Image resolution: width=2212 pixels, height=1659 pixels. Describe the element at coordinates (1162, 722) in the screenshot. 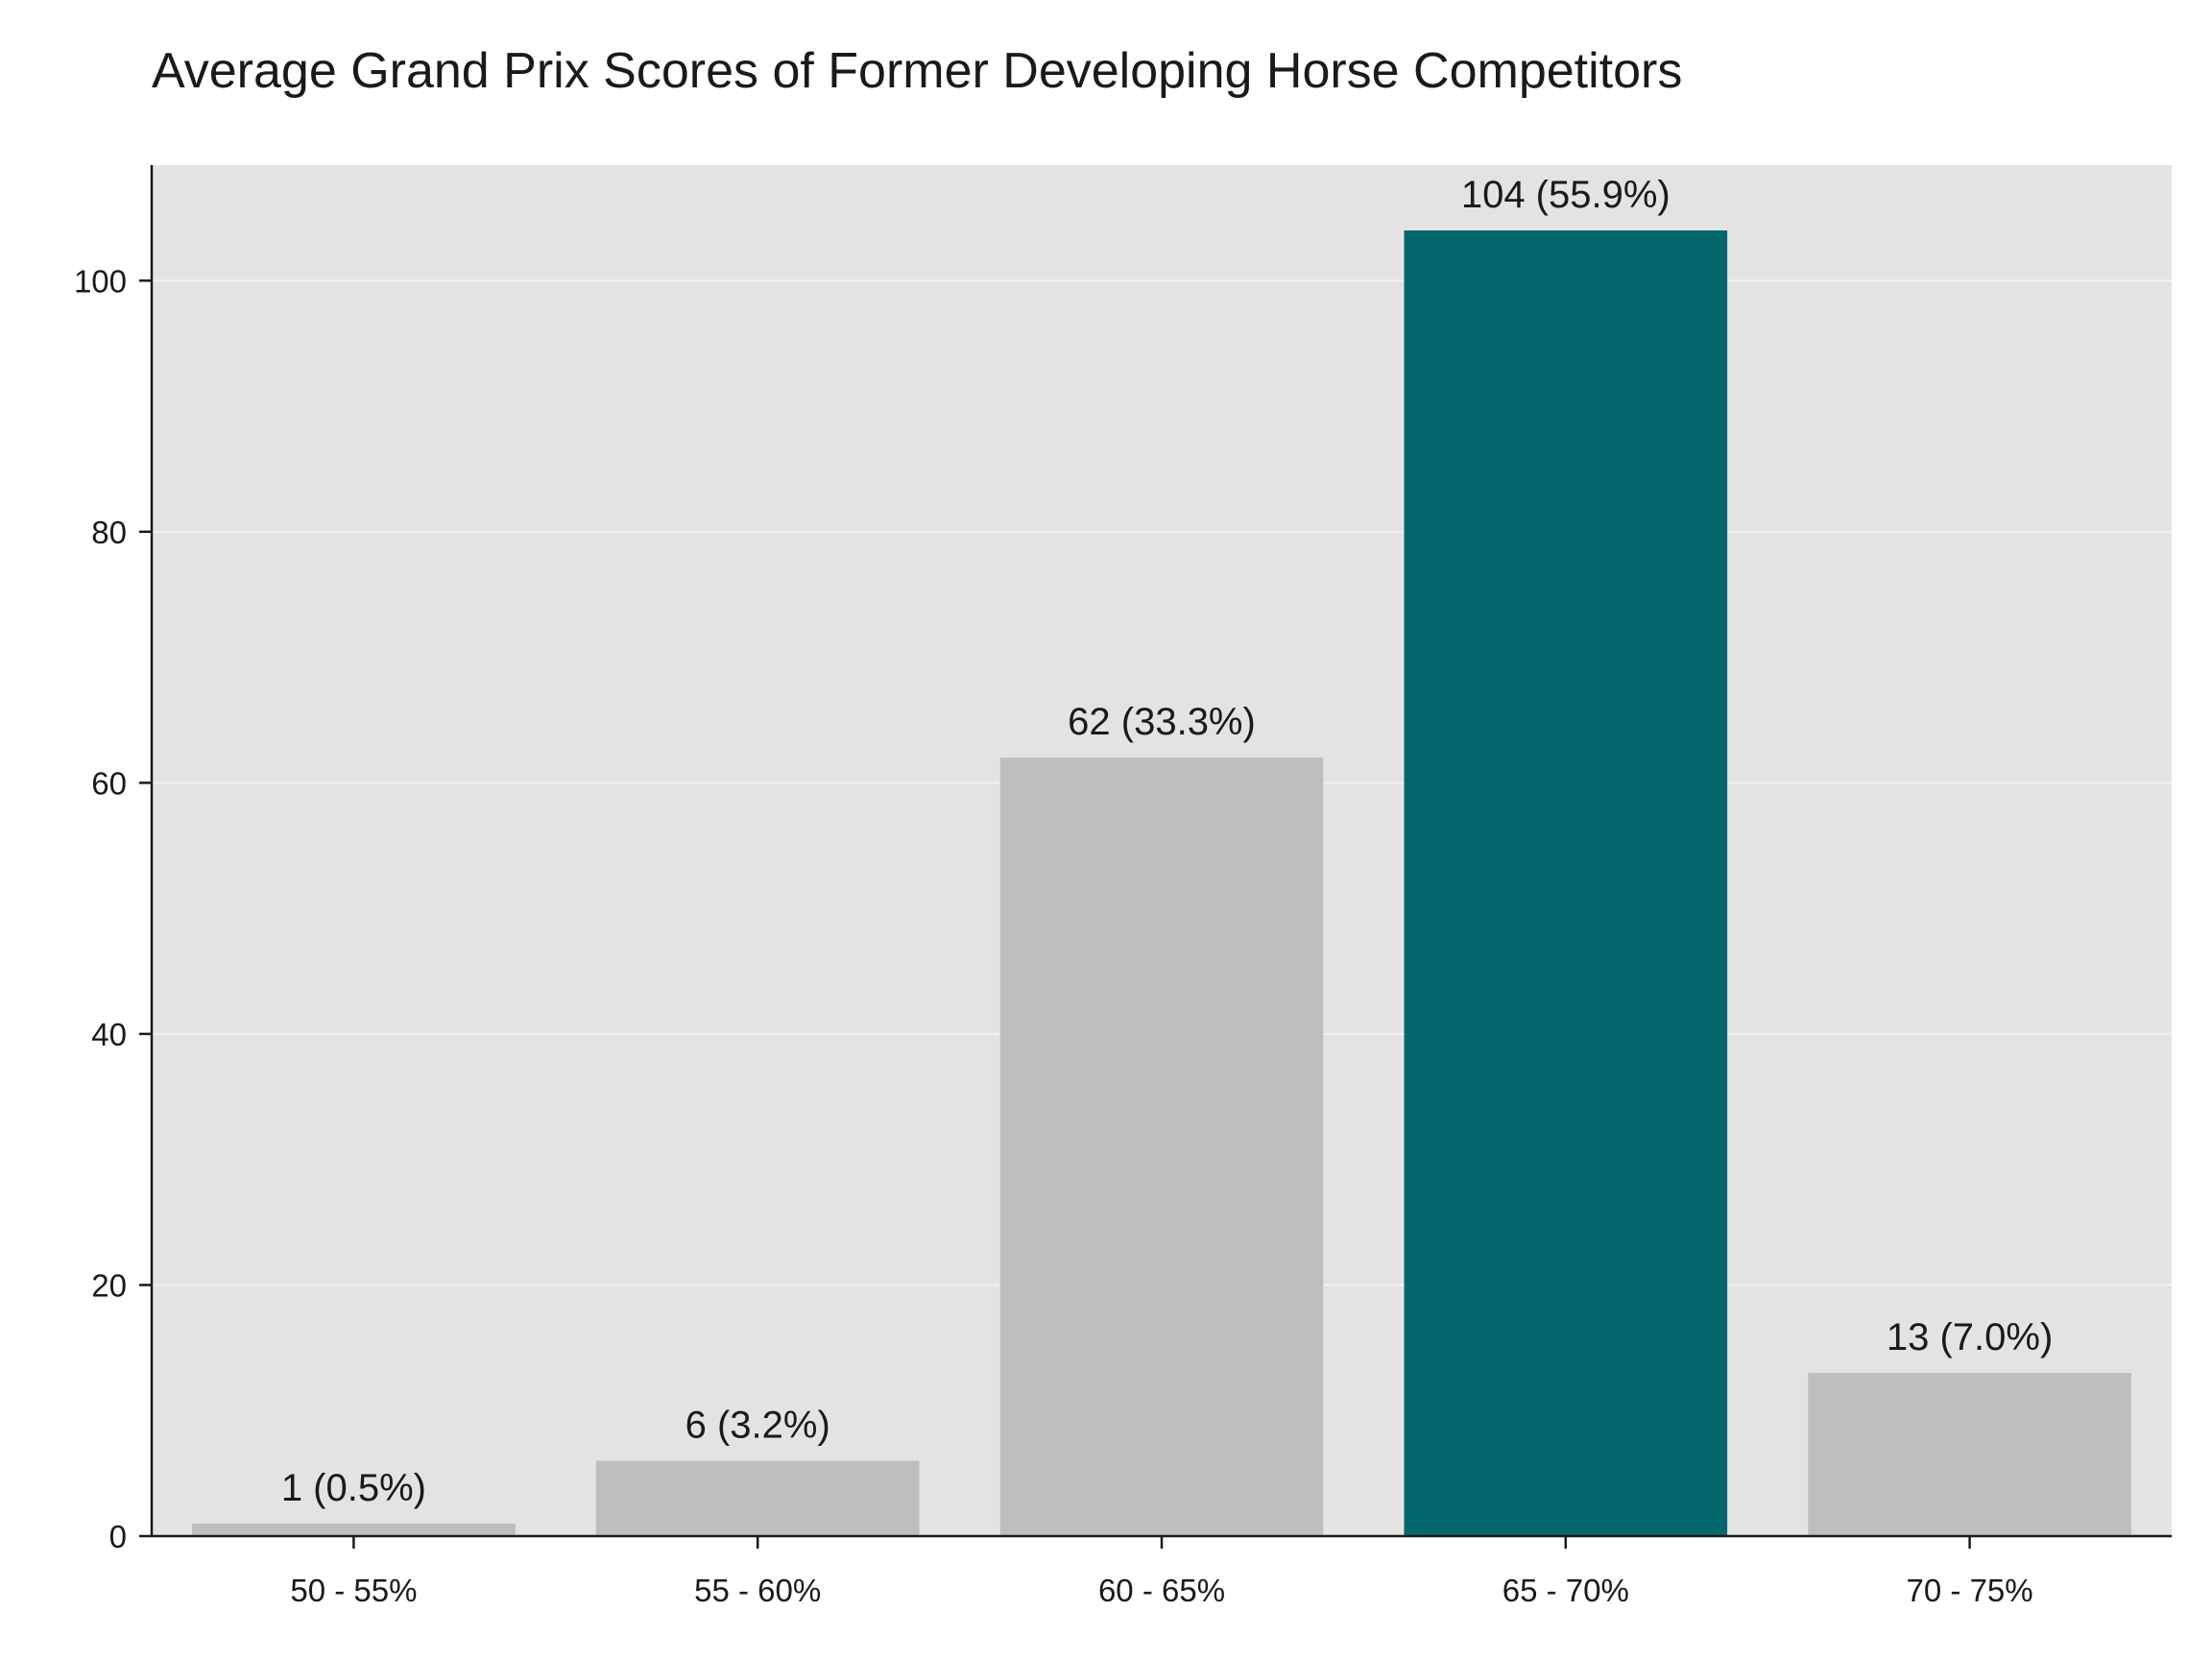

I see `data-label: 62 (33.3%)` at that location.